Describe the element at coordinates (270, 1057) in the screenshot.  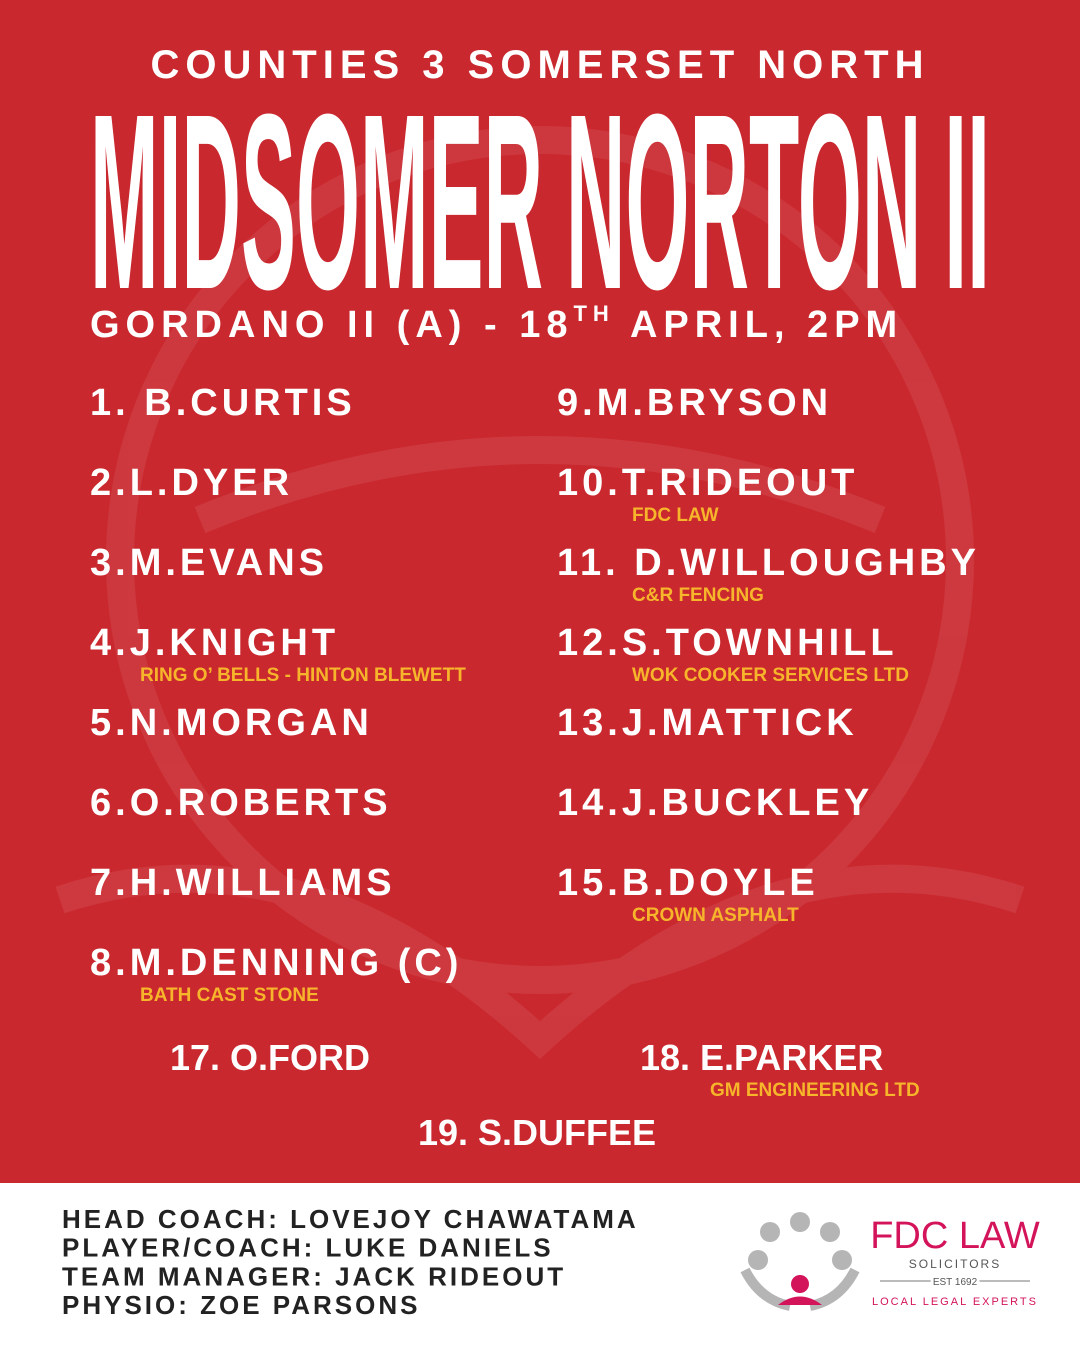
I see `replacement-name: 17. O.FORD` at that location.